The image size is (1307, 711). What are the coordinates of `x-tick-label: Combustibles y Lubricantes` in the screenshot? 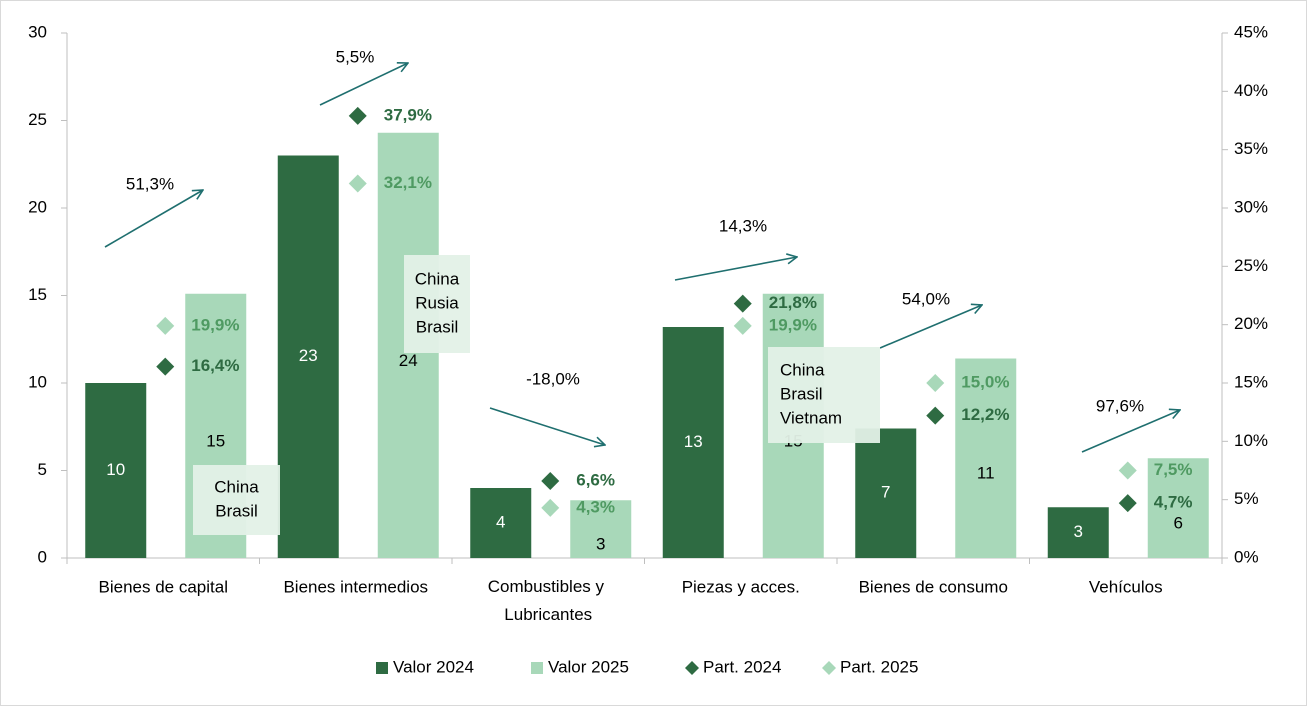 It's located at (548, 600).